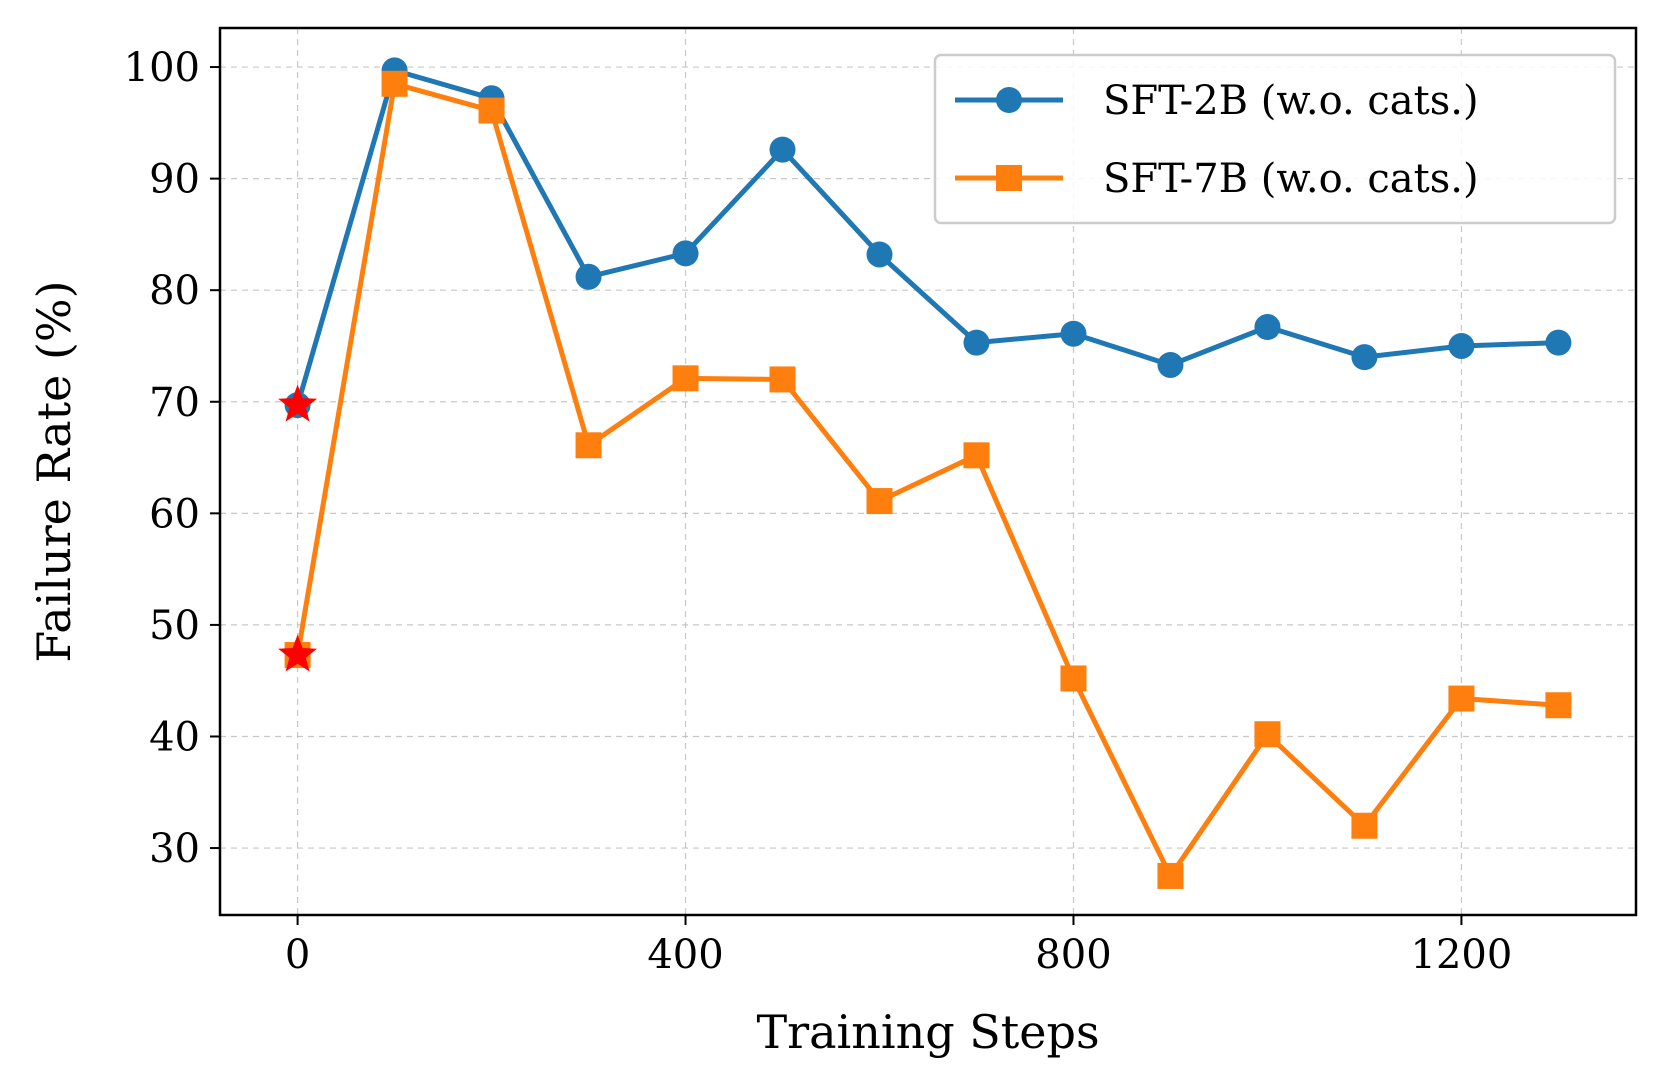 This screenshot has height=1086, width=1660. I want to click on legend-label: SFT-2B (w.o. cats.), so click(1291, 101).